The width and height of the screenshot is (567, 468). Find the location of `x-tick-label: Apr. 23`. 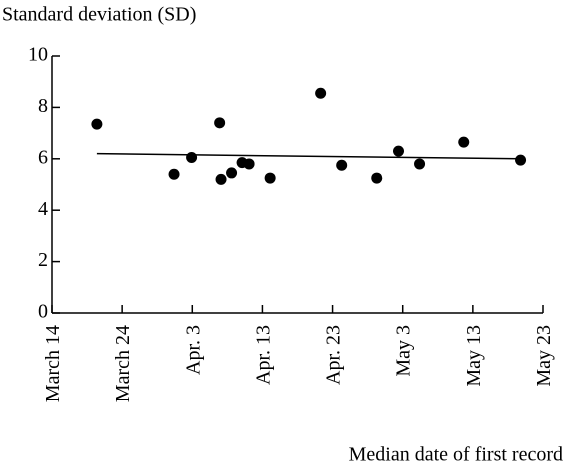

x-tick-label: Apr. 23 is located at coordinates (334, 355).